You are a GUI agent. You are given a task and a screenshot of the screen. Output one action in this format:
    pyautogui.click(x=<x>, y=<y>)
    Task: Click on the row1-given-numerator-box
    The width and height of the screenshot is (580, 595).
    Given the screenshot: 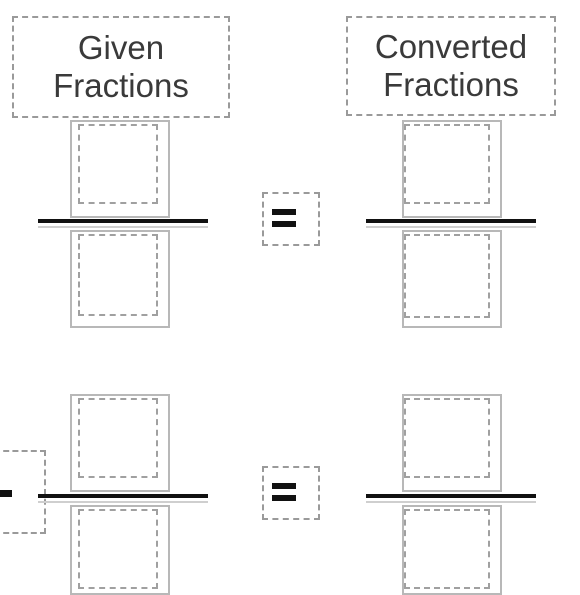 What is the action you would take?
    pyautogui.click(x=120, y=169)
    